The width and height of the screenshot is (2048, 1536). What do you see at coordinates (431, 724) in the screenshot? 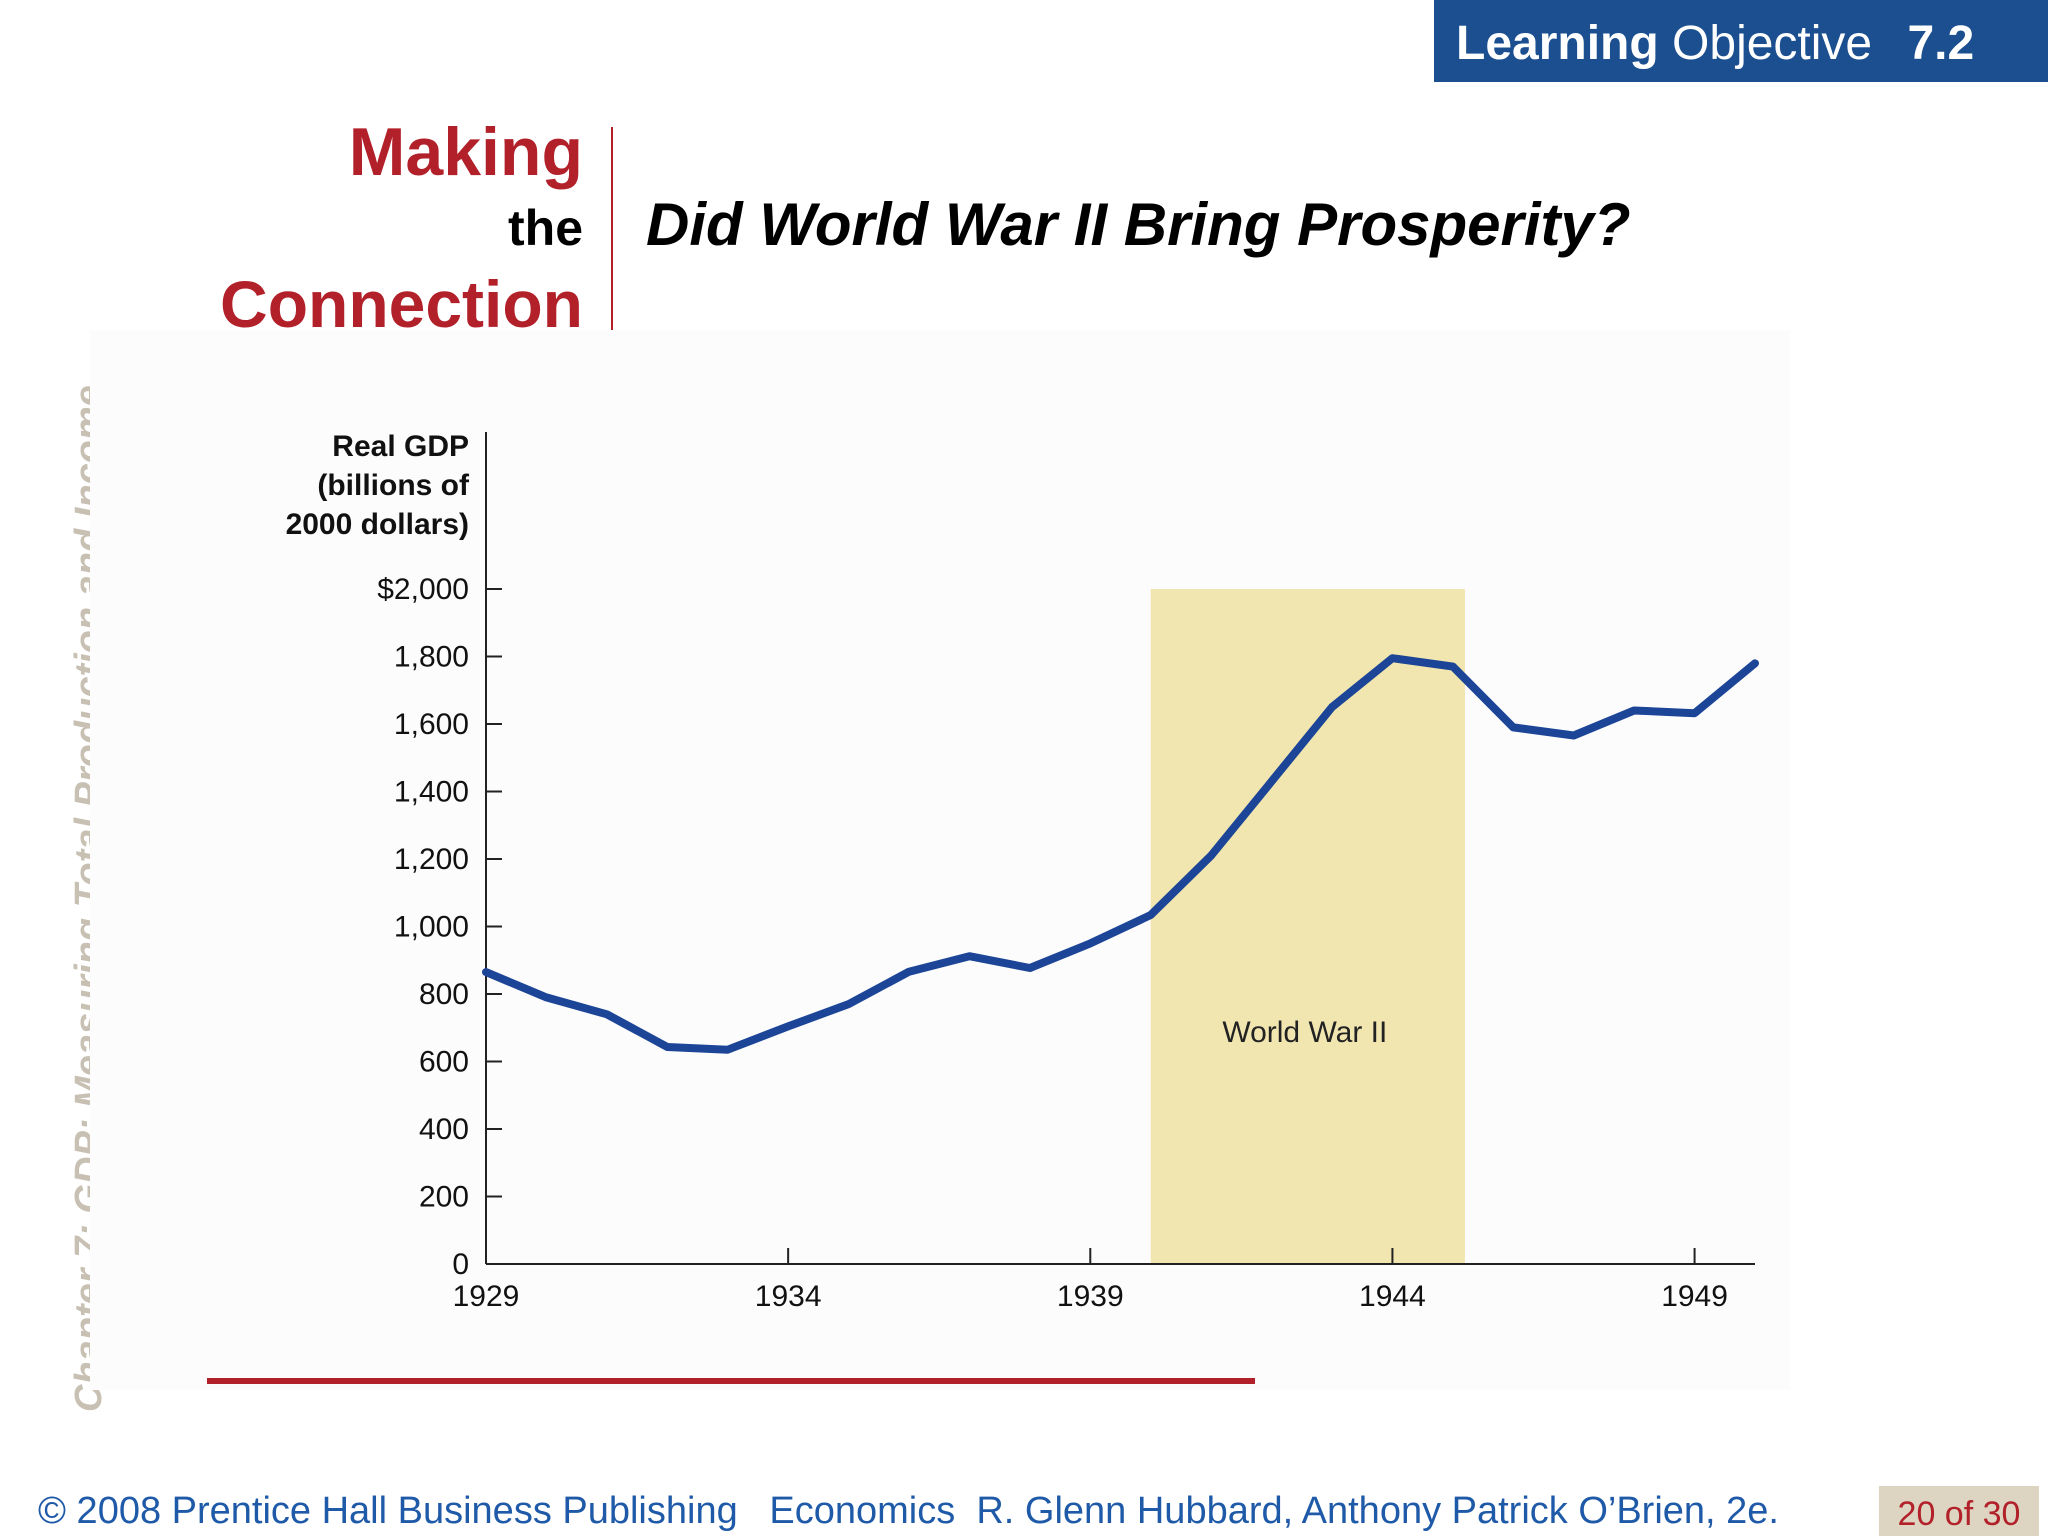
I see `y-tick-label: 1,600` at bounding box center [431, 724].